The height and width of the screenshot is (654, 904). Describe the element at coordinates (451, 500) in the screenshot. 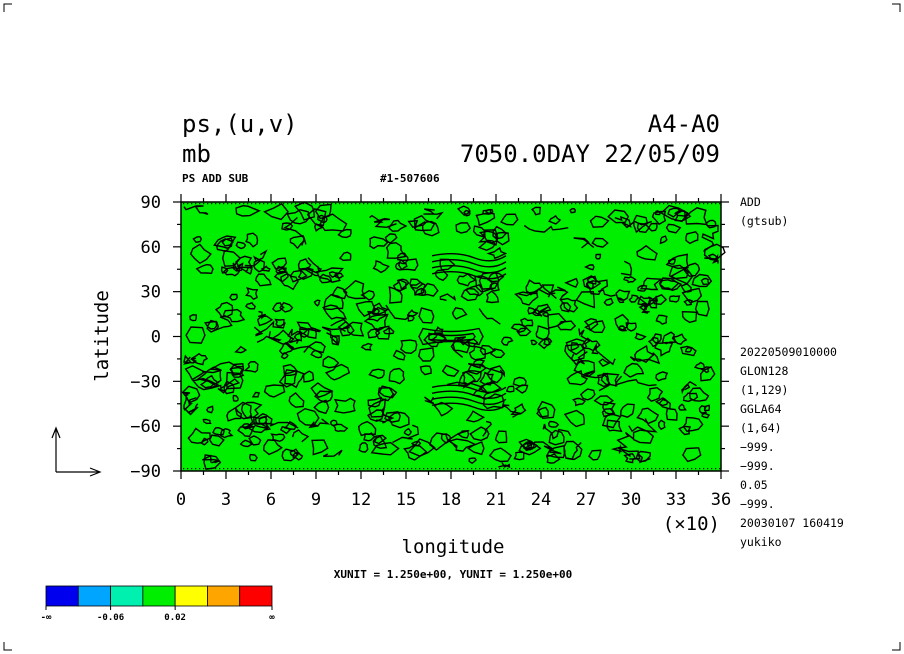

I see `x-tick-label: 18` at that location.